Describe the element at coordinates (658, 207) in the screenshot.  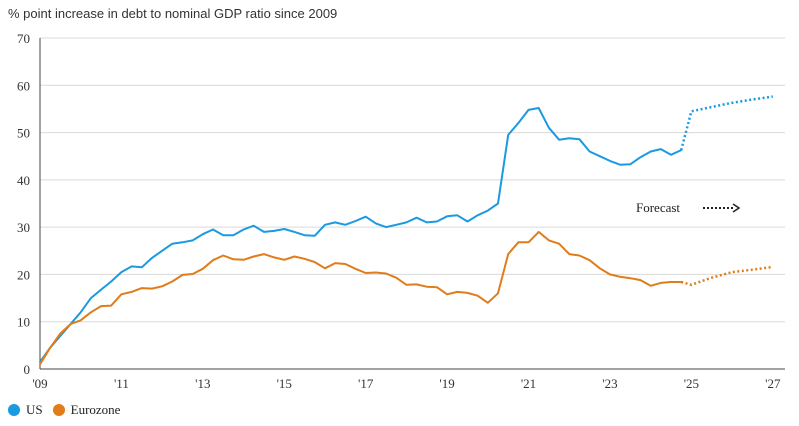
I see `forecast-annotation: Forecast` at that location.